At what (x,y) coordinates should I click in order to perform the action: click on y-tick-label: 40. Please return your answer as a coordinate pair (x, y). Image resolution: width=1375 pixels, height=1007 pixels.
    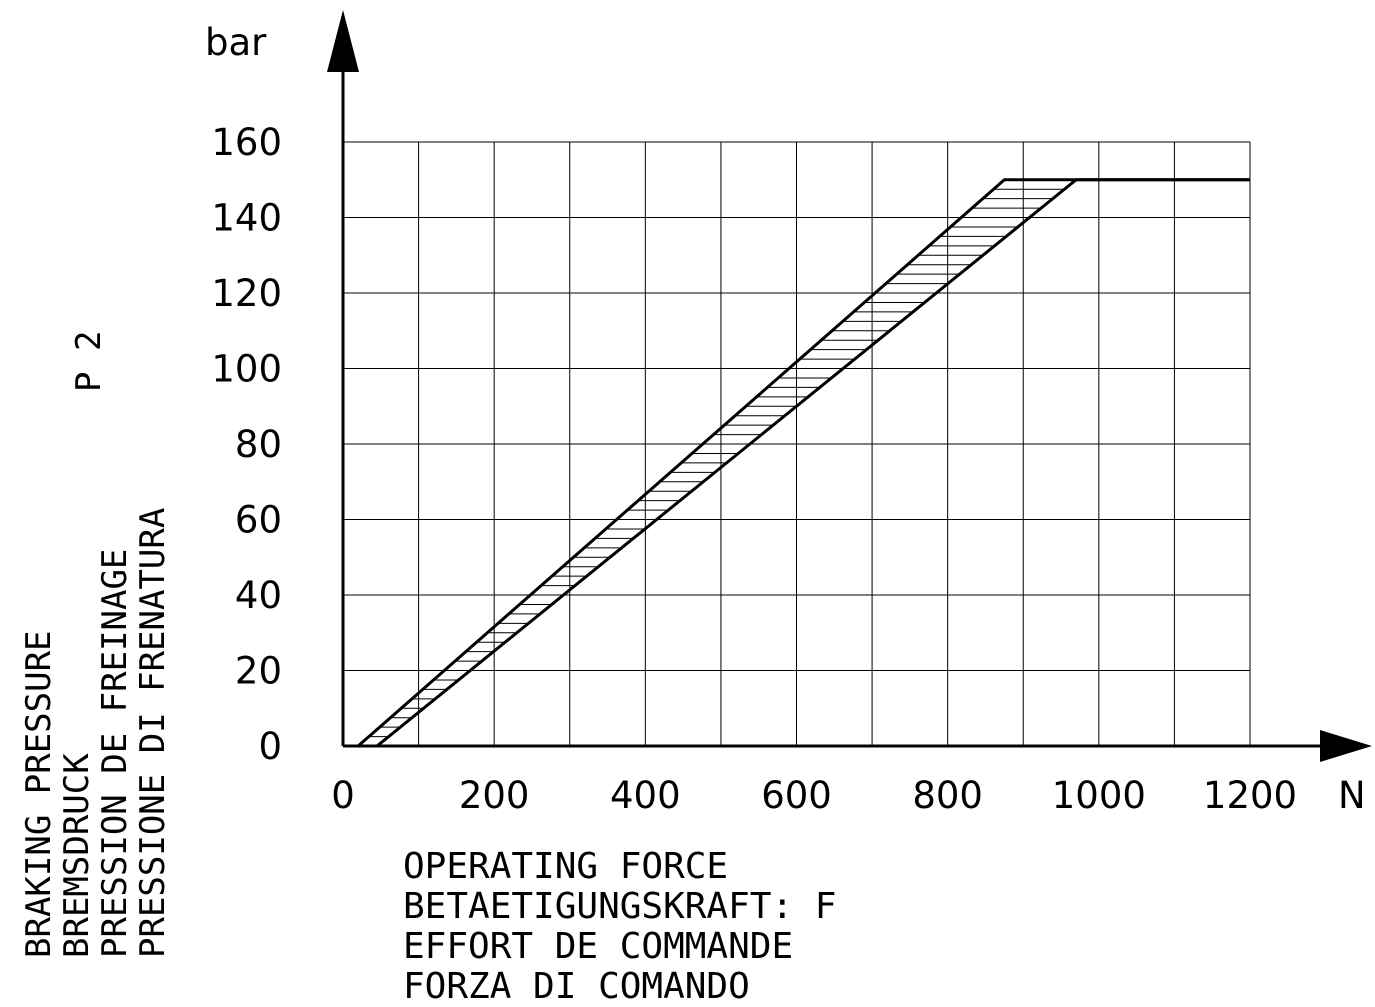
    Looking at the image, I should click on (258, 595).